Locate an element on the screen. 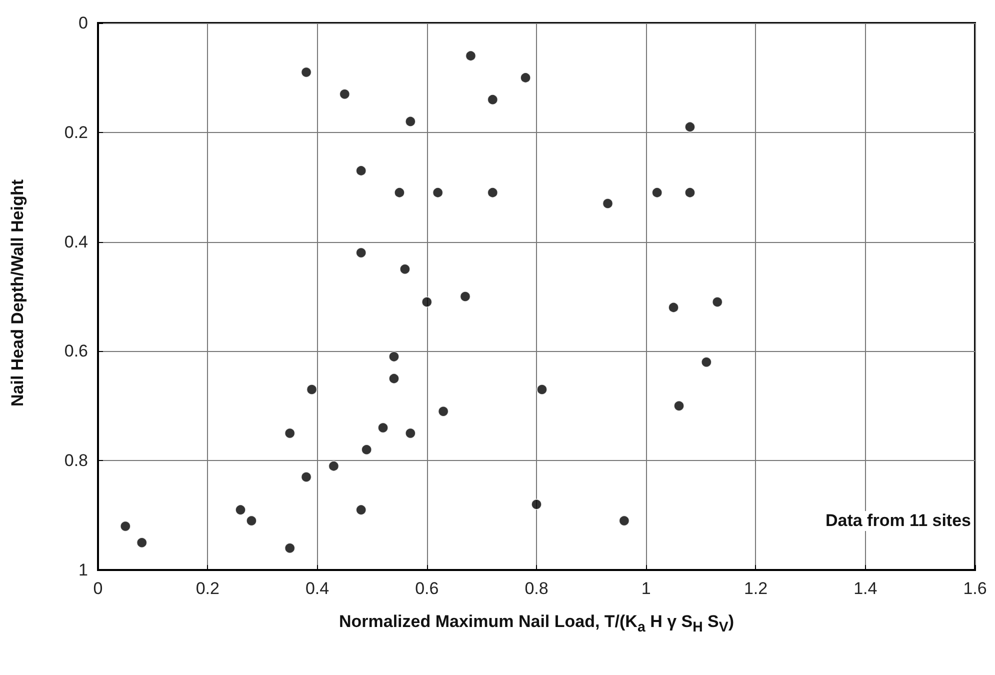 This screenshot has height=675, width=995. y-tick-label: 0.2 is located at coordinates (76, 132).